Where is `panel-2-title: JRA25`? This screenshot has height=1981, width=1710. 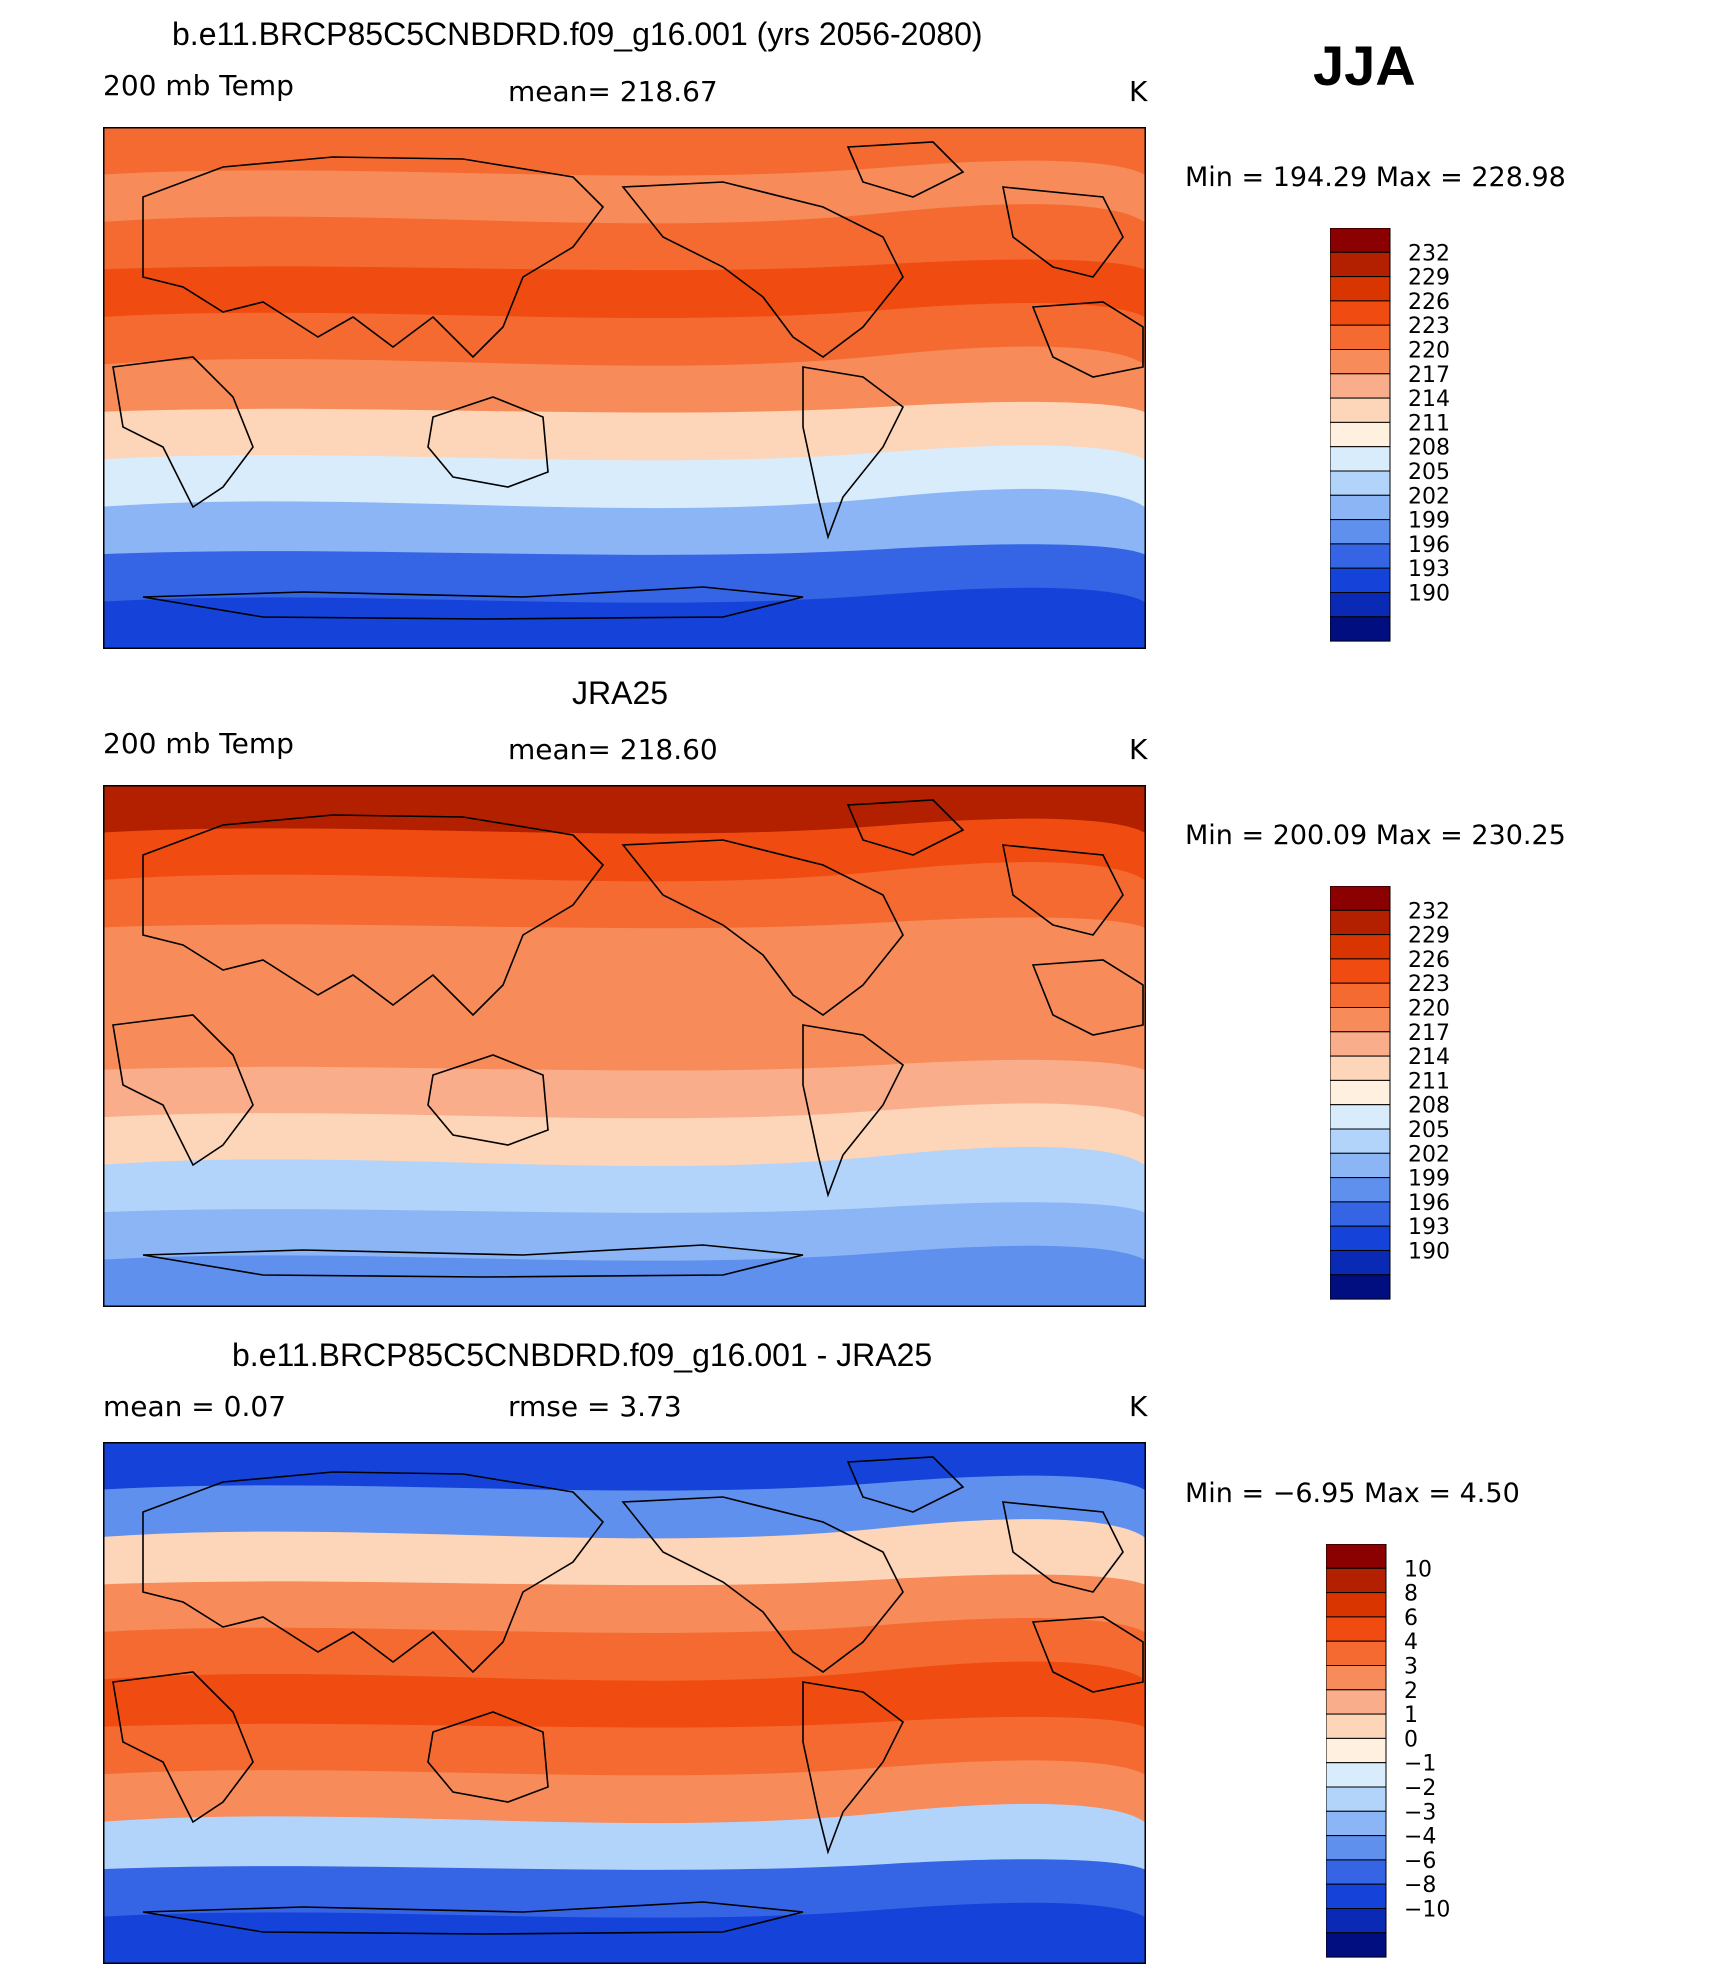 panel-2-title: JRA25 is located at coordinates (620, 693).